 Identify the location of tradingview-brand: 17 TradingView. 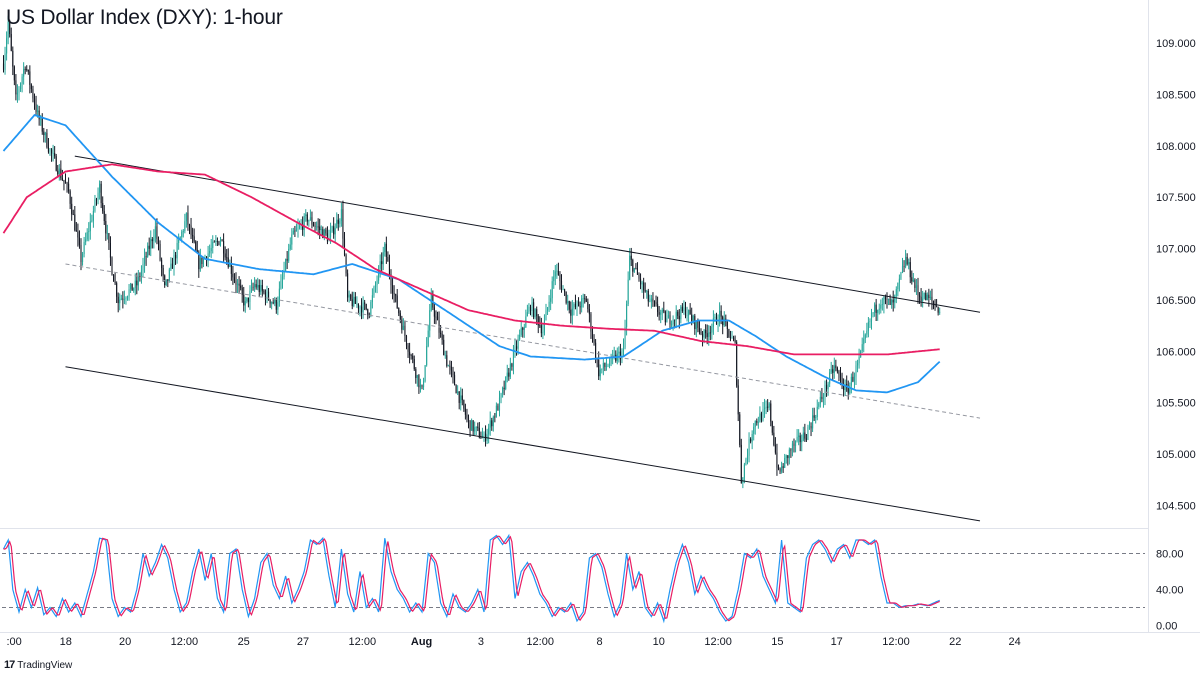
(38, 665).